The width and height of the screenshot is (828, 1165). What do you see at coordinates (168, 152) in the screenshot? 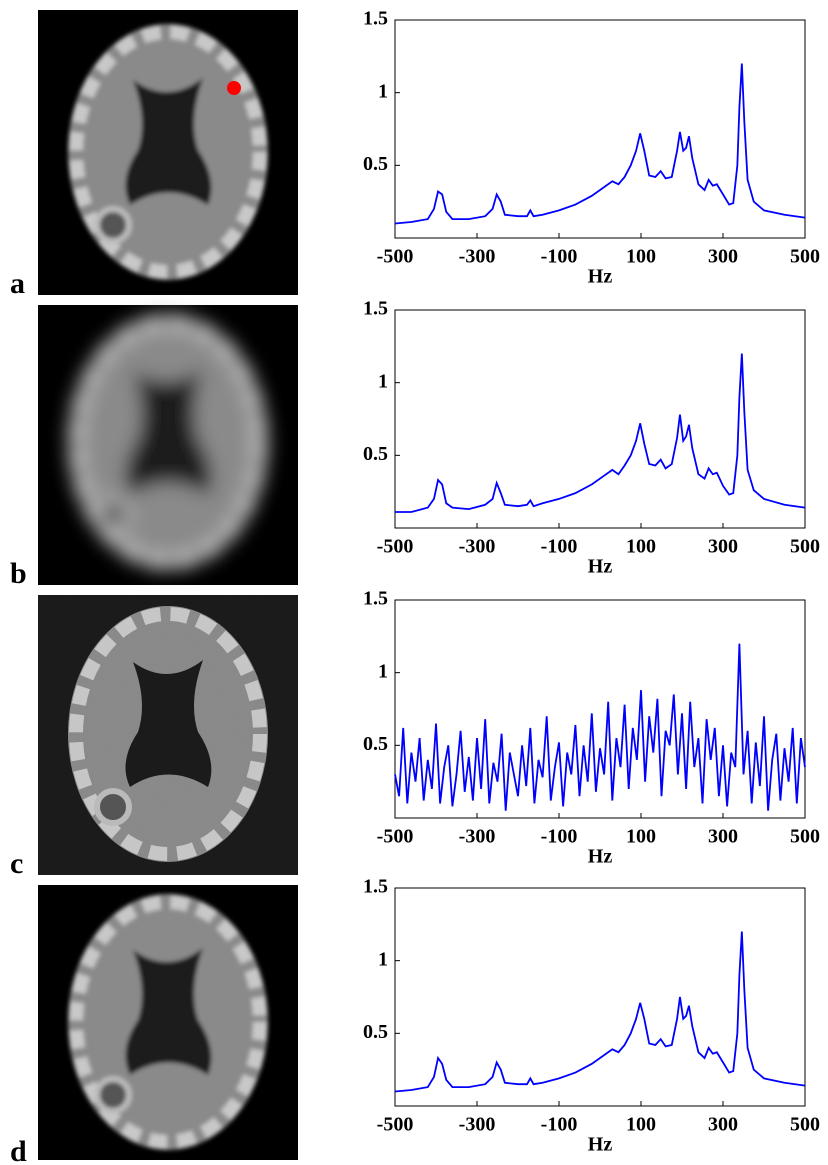
I see `brain-image-a` at bounding box center [168, 152].